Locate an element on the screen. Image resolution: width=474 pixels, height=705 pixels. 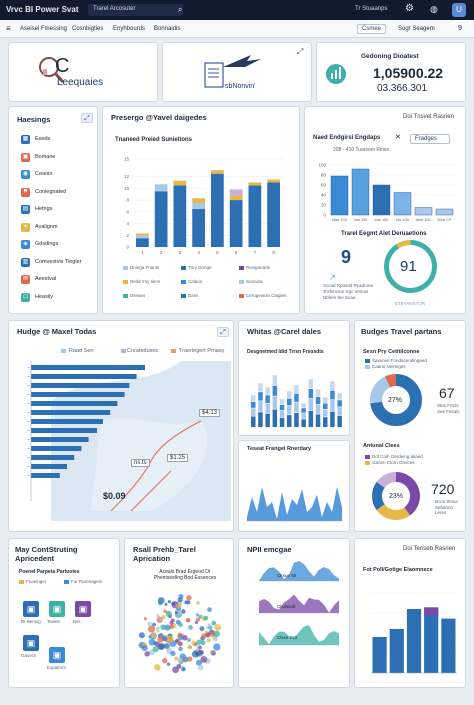
filter-select: Fradges is located at coordinates (430, 139).